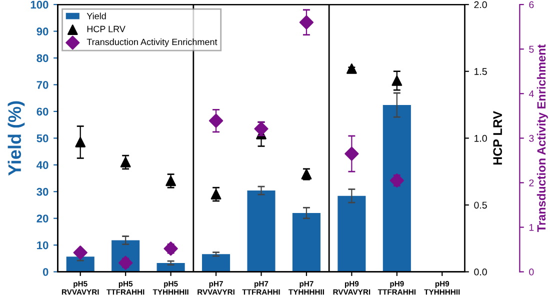 This screenshot has height=302, width=550. What do you see at coordinates (106, 29) in the screenshot?
I see `legend-label: HCP LRV` at bounding box center [106, 29].